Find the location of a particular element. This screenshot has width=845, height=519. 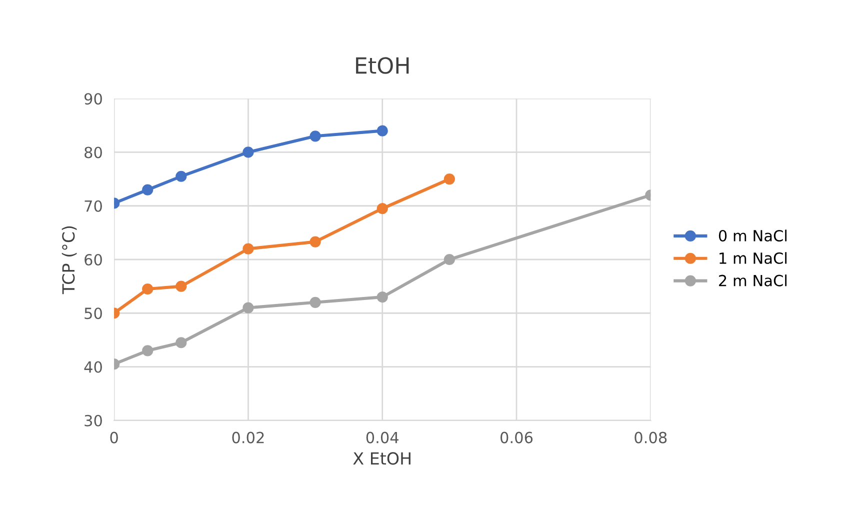

legend-label: 0 m NaCl is located at coordinates (752, 236).